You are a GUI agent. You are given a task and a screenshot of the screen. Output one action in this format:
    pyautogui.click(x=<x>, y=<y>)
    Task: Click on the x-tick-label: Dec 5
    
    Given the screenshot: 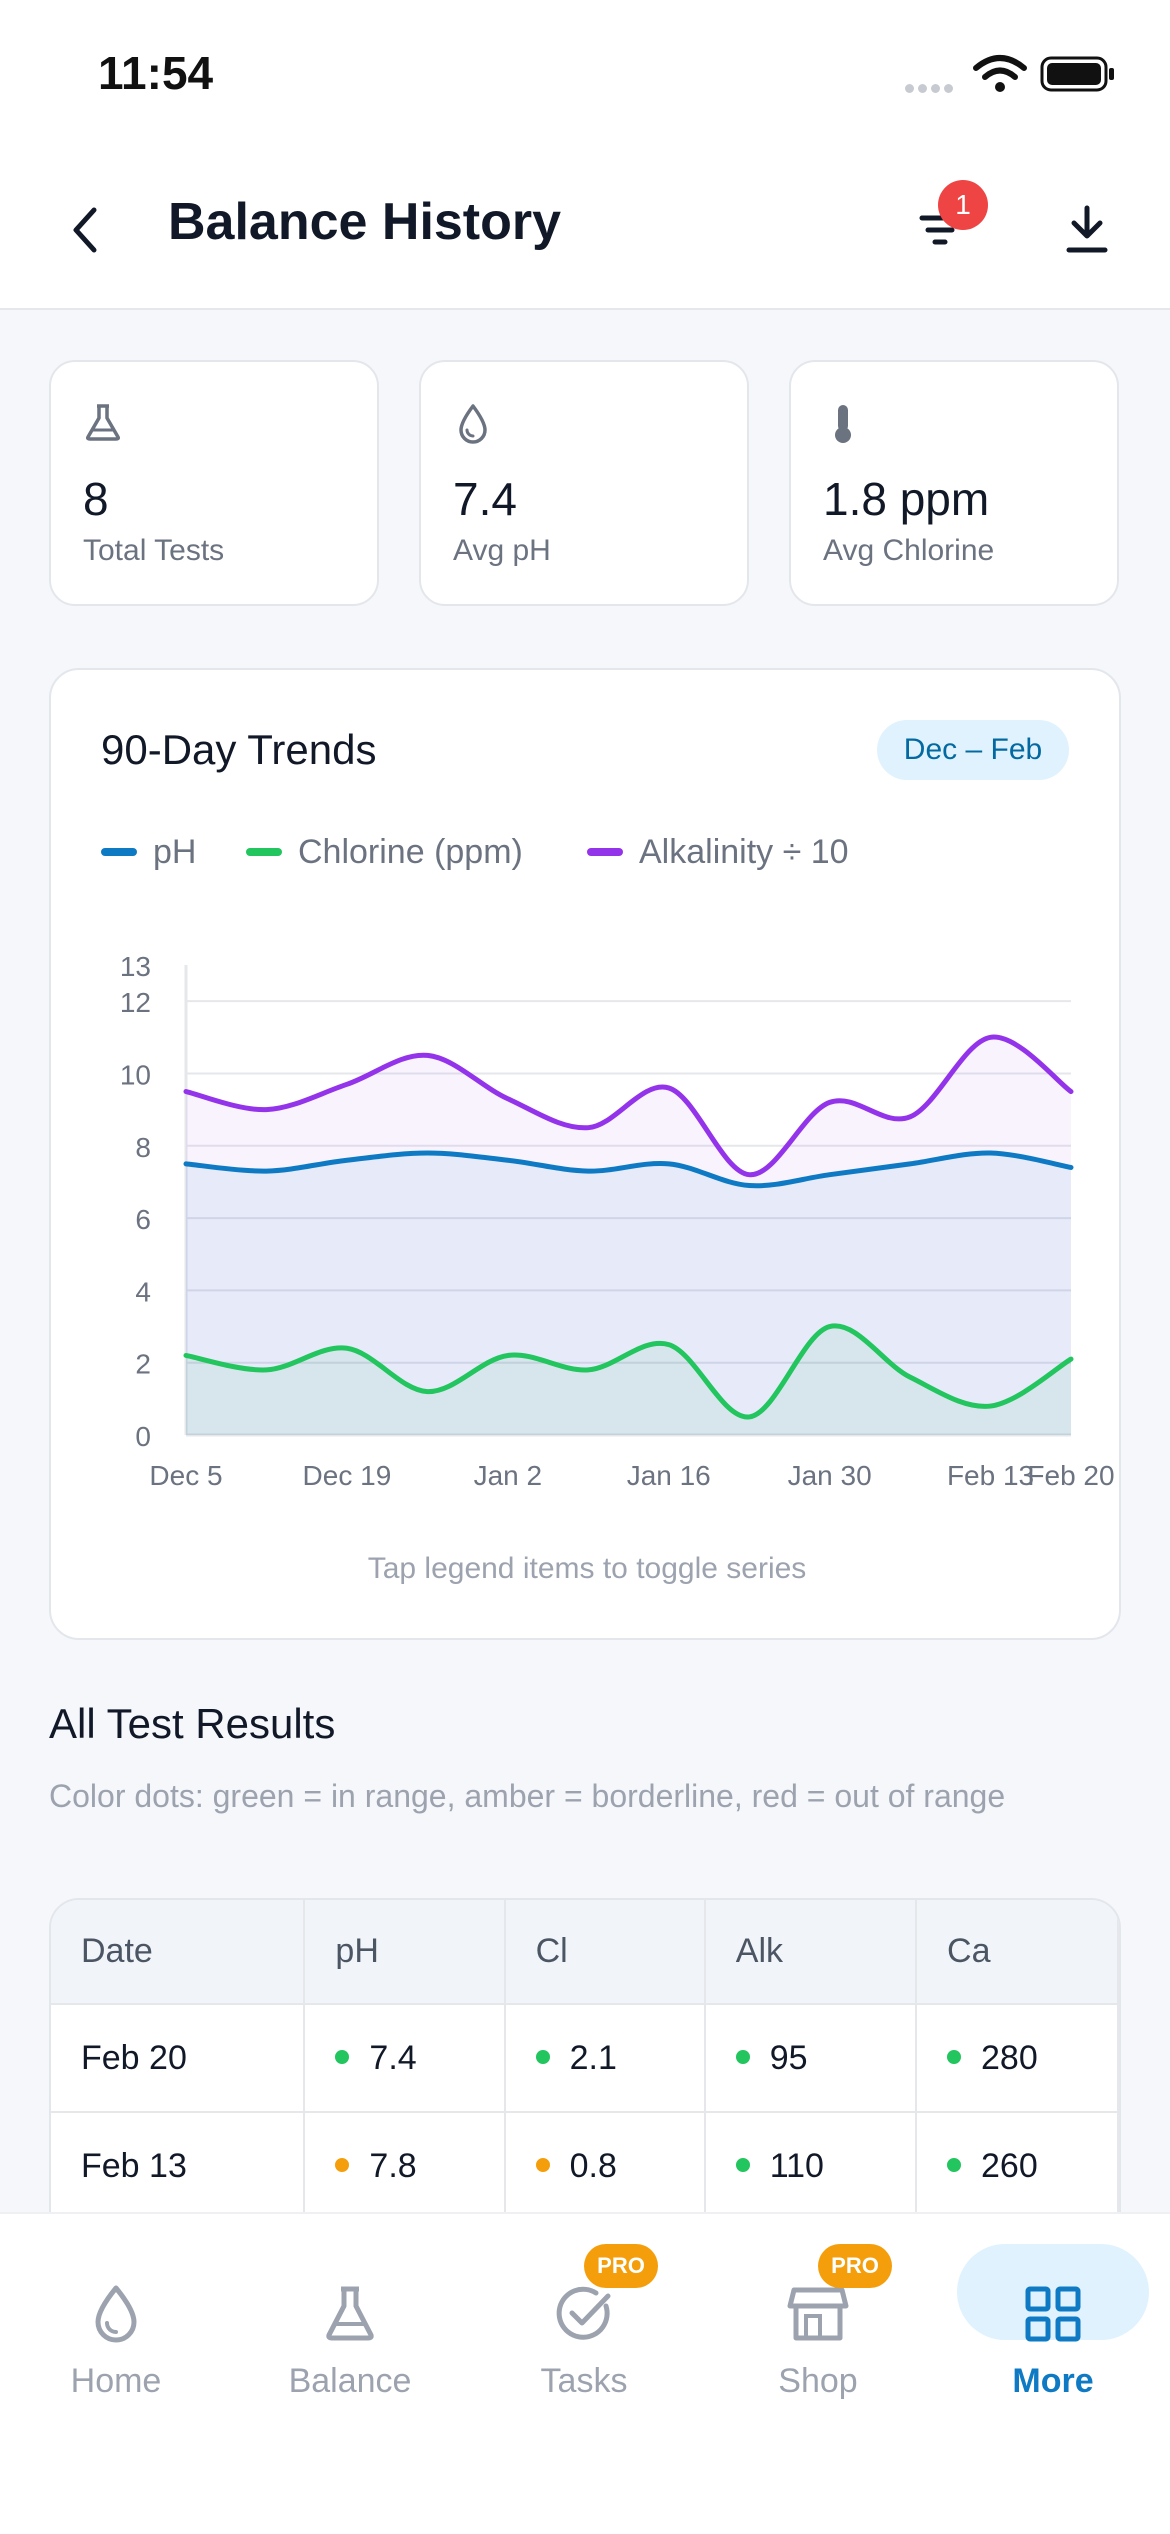 What is the action you would take?
    pyautogui.click(x=185, y=1475)
    